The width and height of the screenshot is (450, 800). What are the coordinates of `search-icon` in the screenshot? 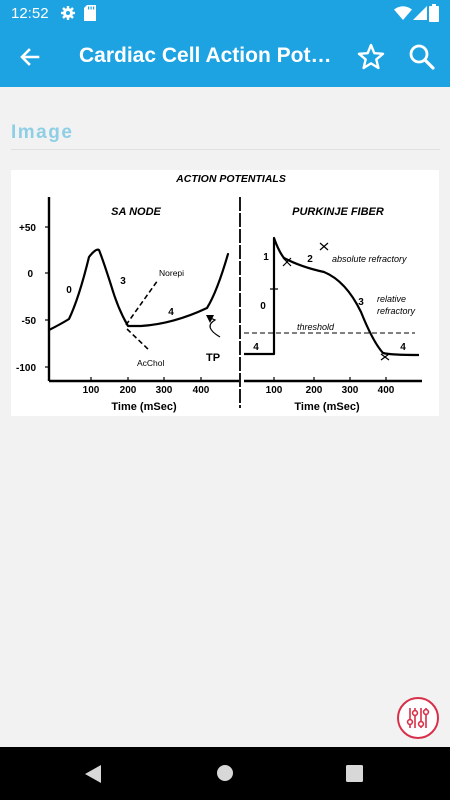 It's located at (422, 57).